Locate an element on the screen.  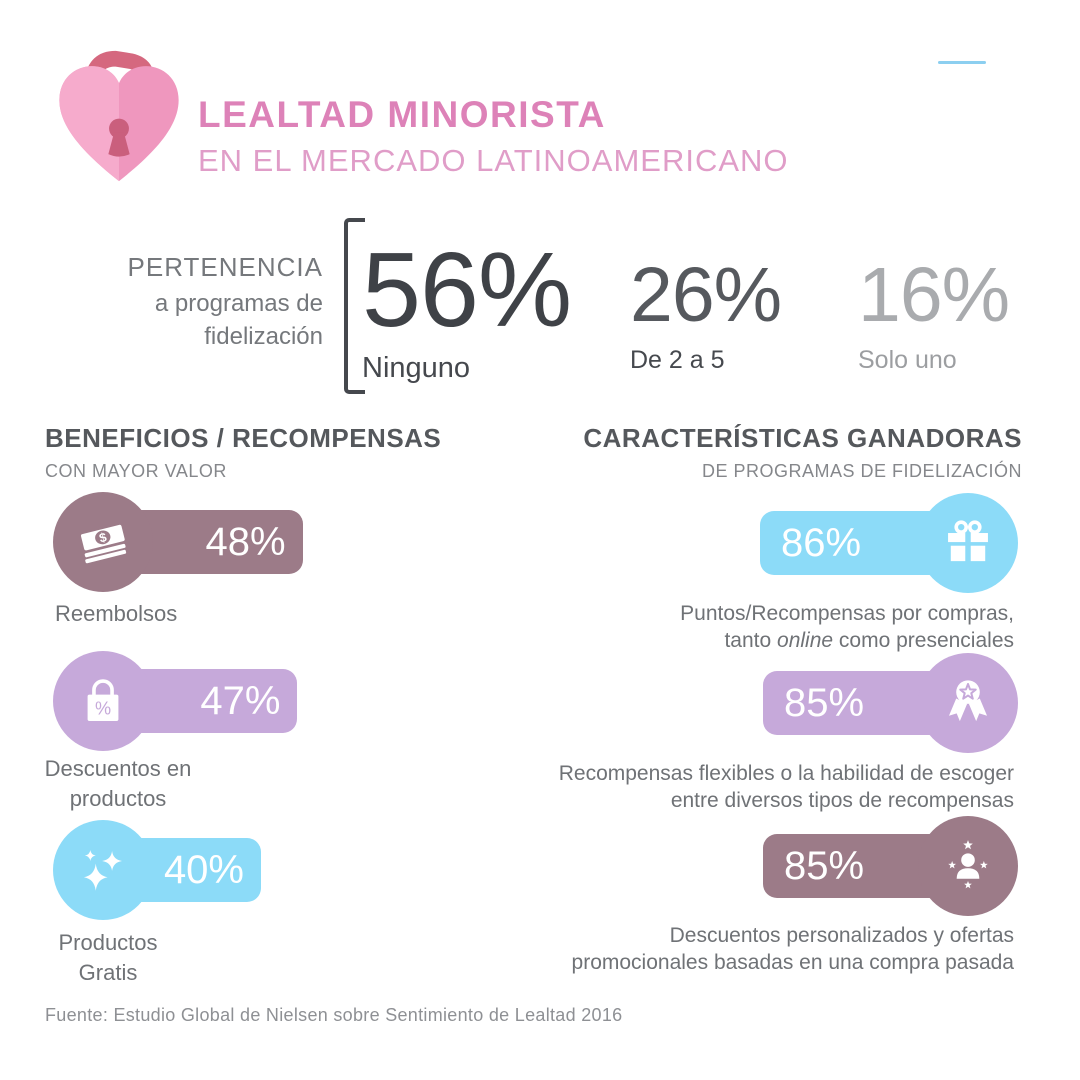
pill-icon-circle: % is located at coordinates (103, 701).